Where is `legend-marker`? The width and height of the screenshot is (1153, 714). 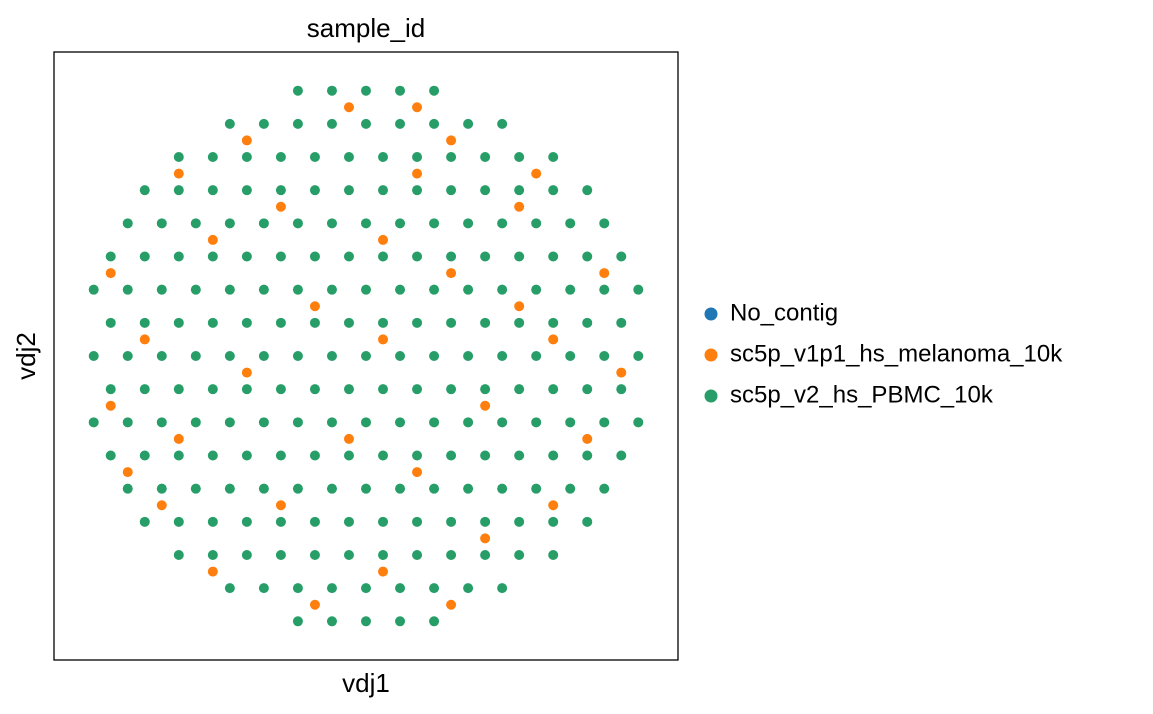 legend-marker is located at coordinates (711, 355).